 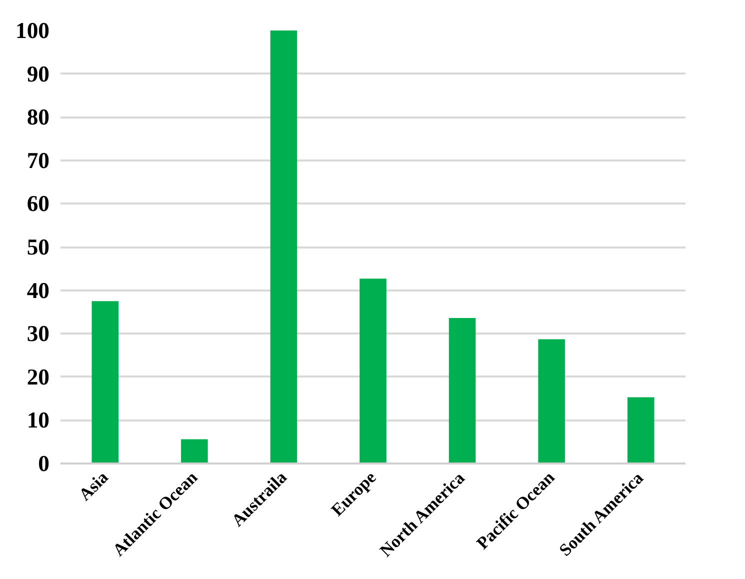 I want to click on y-tick-label: 70, so click(x=38, y=160).